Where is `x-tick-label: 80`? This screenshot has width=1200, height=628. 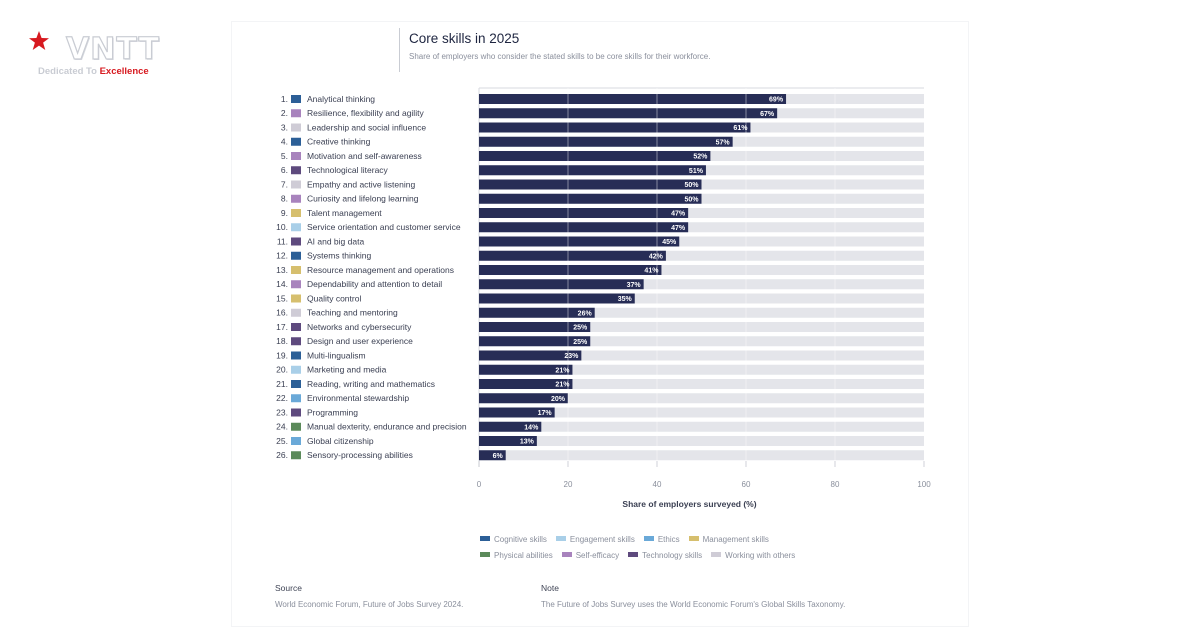
x-tick-label: 80 is located at coordinates (835, 484).